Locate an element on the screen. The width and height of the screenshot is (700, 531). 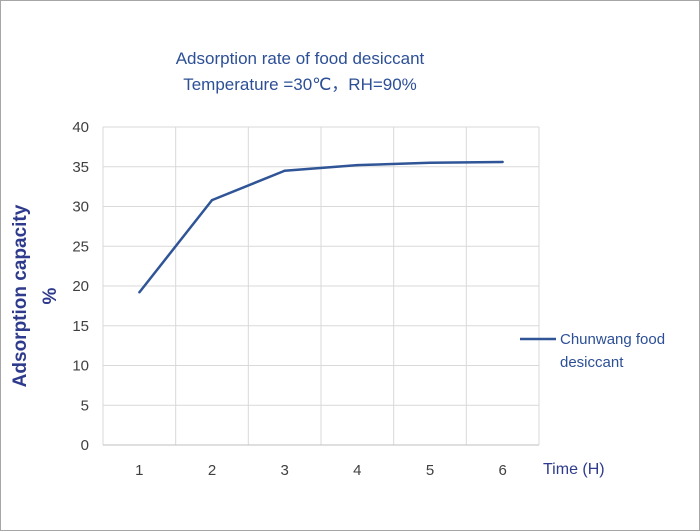
y-tick-label: 15 is located at coordinates (80, 326).